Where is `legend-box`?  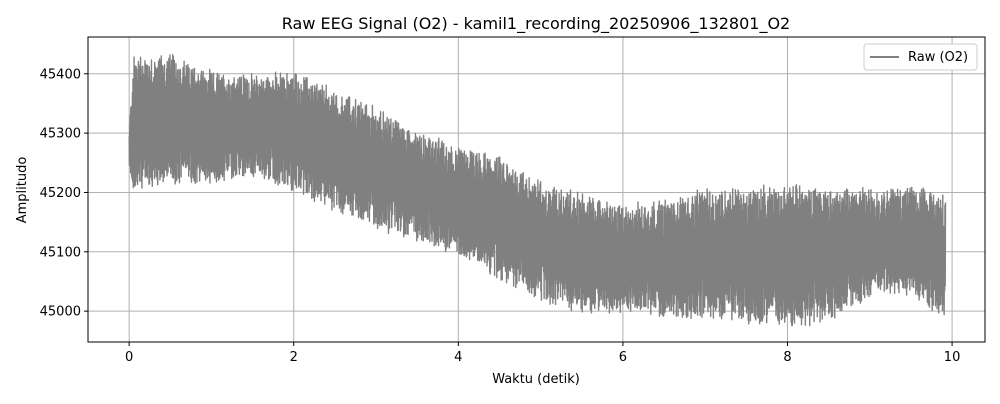 legend-box is located at coordinates (920, 57).